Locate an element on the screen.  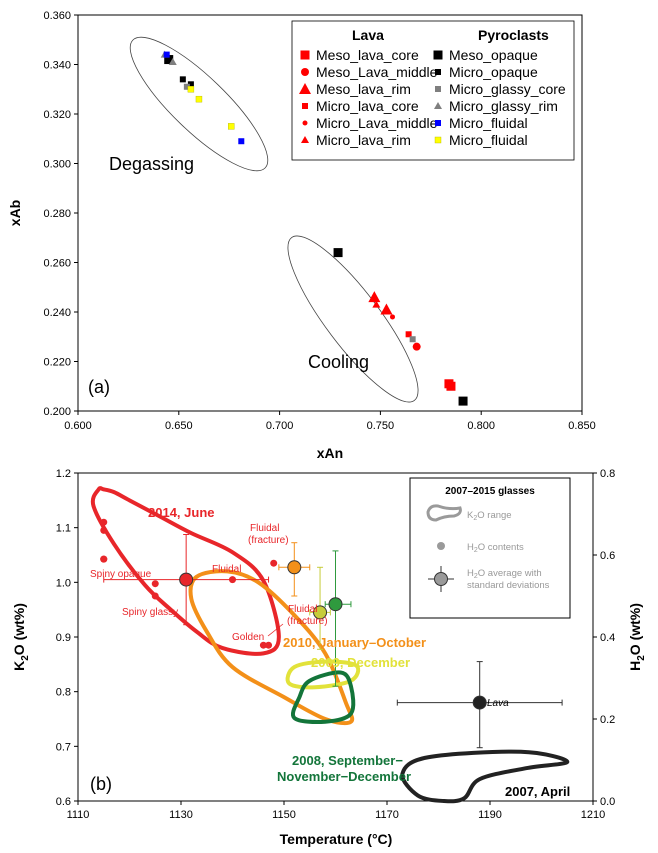
panel-a-y-tick-label: 0.220 is located at coordinates (57, 363).